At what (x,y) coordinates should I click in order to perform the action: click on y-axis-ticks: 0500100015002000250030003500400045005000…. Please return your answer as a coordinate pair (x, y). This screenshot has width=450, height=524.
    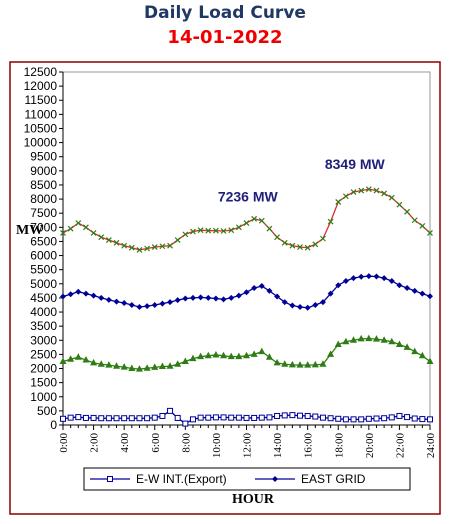
    Looking at the image, I should click on (44, 248).